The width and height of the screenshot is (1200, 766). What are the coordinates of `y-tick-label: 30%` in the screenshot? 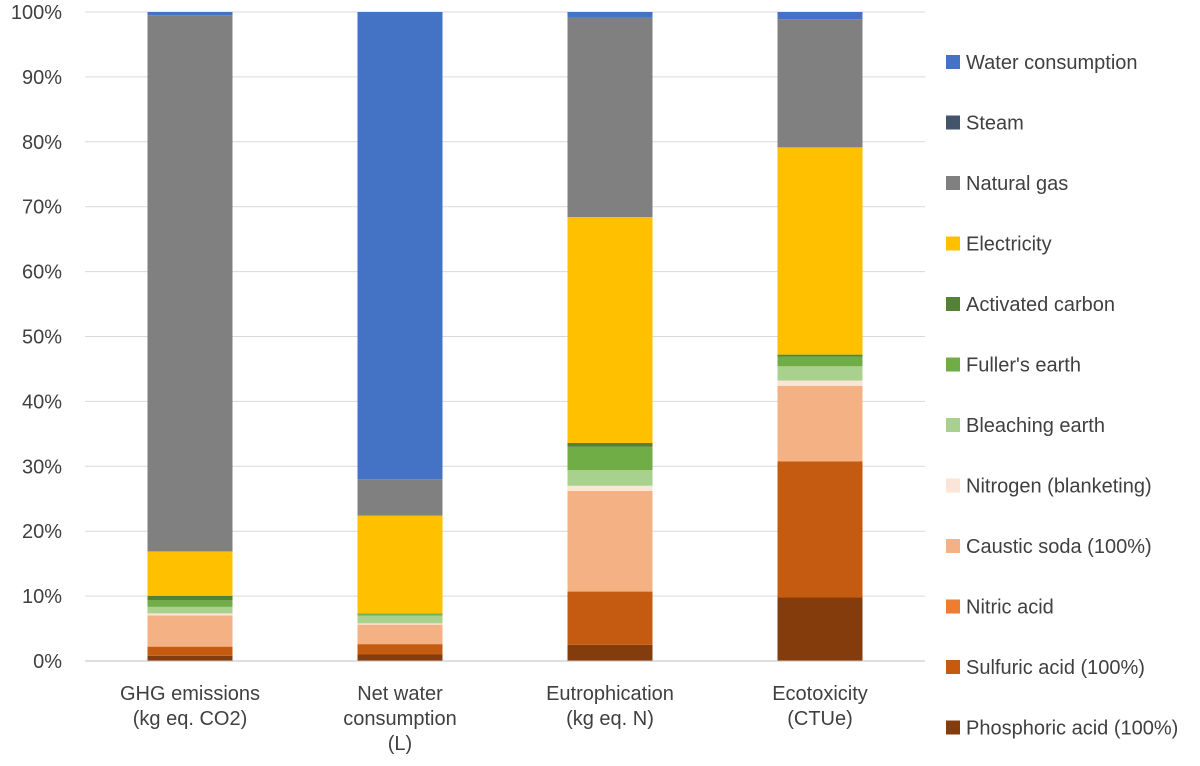 It's located at (42, 467).